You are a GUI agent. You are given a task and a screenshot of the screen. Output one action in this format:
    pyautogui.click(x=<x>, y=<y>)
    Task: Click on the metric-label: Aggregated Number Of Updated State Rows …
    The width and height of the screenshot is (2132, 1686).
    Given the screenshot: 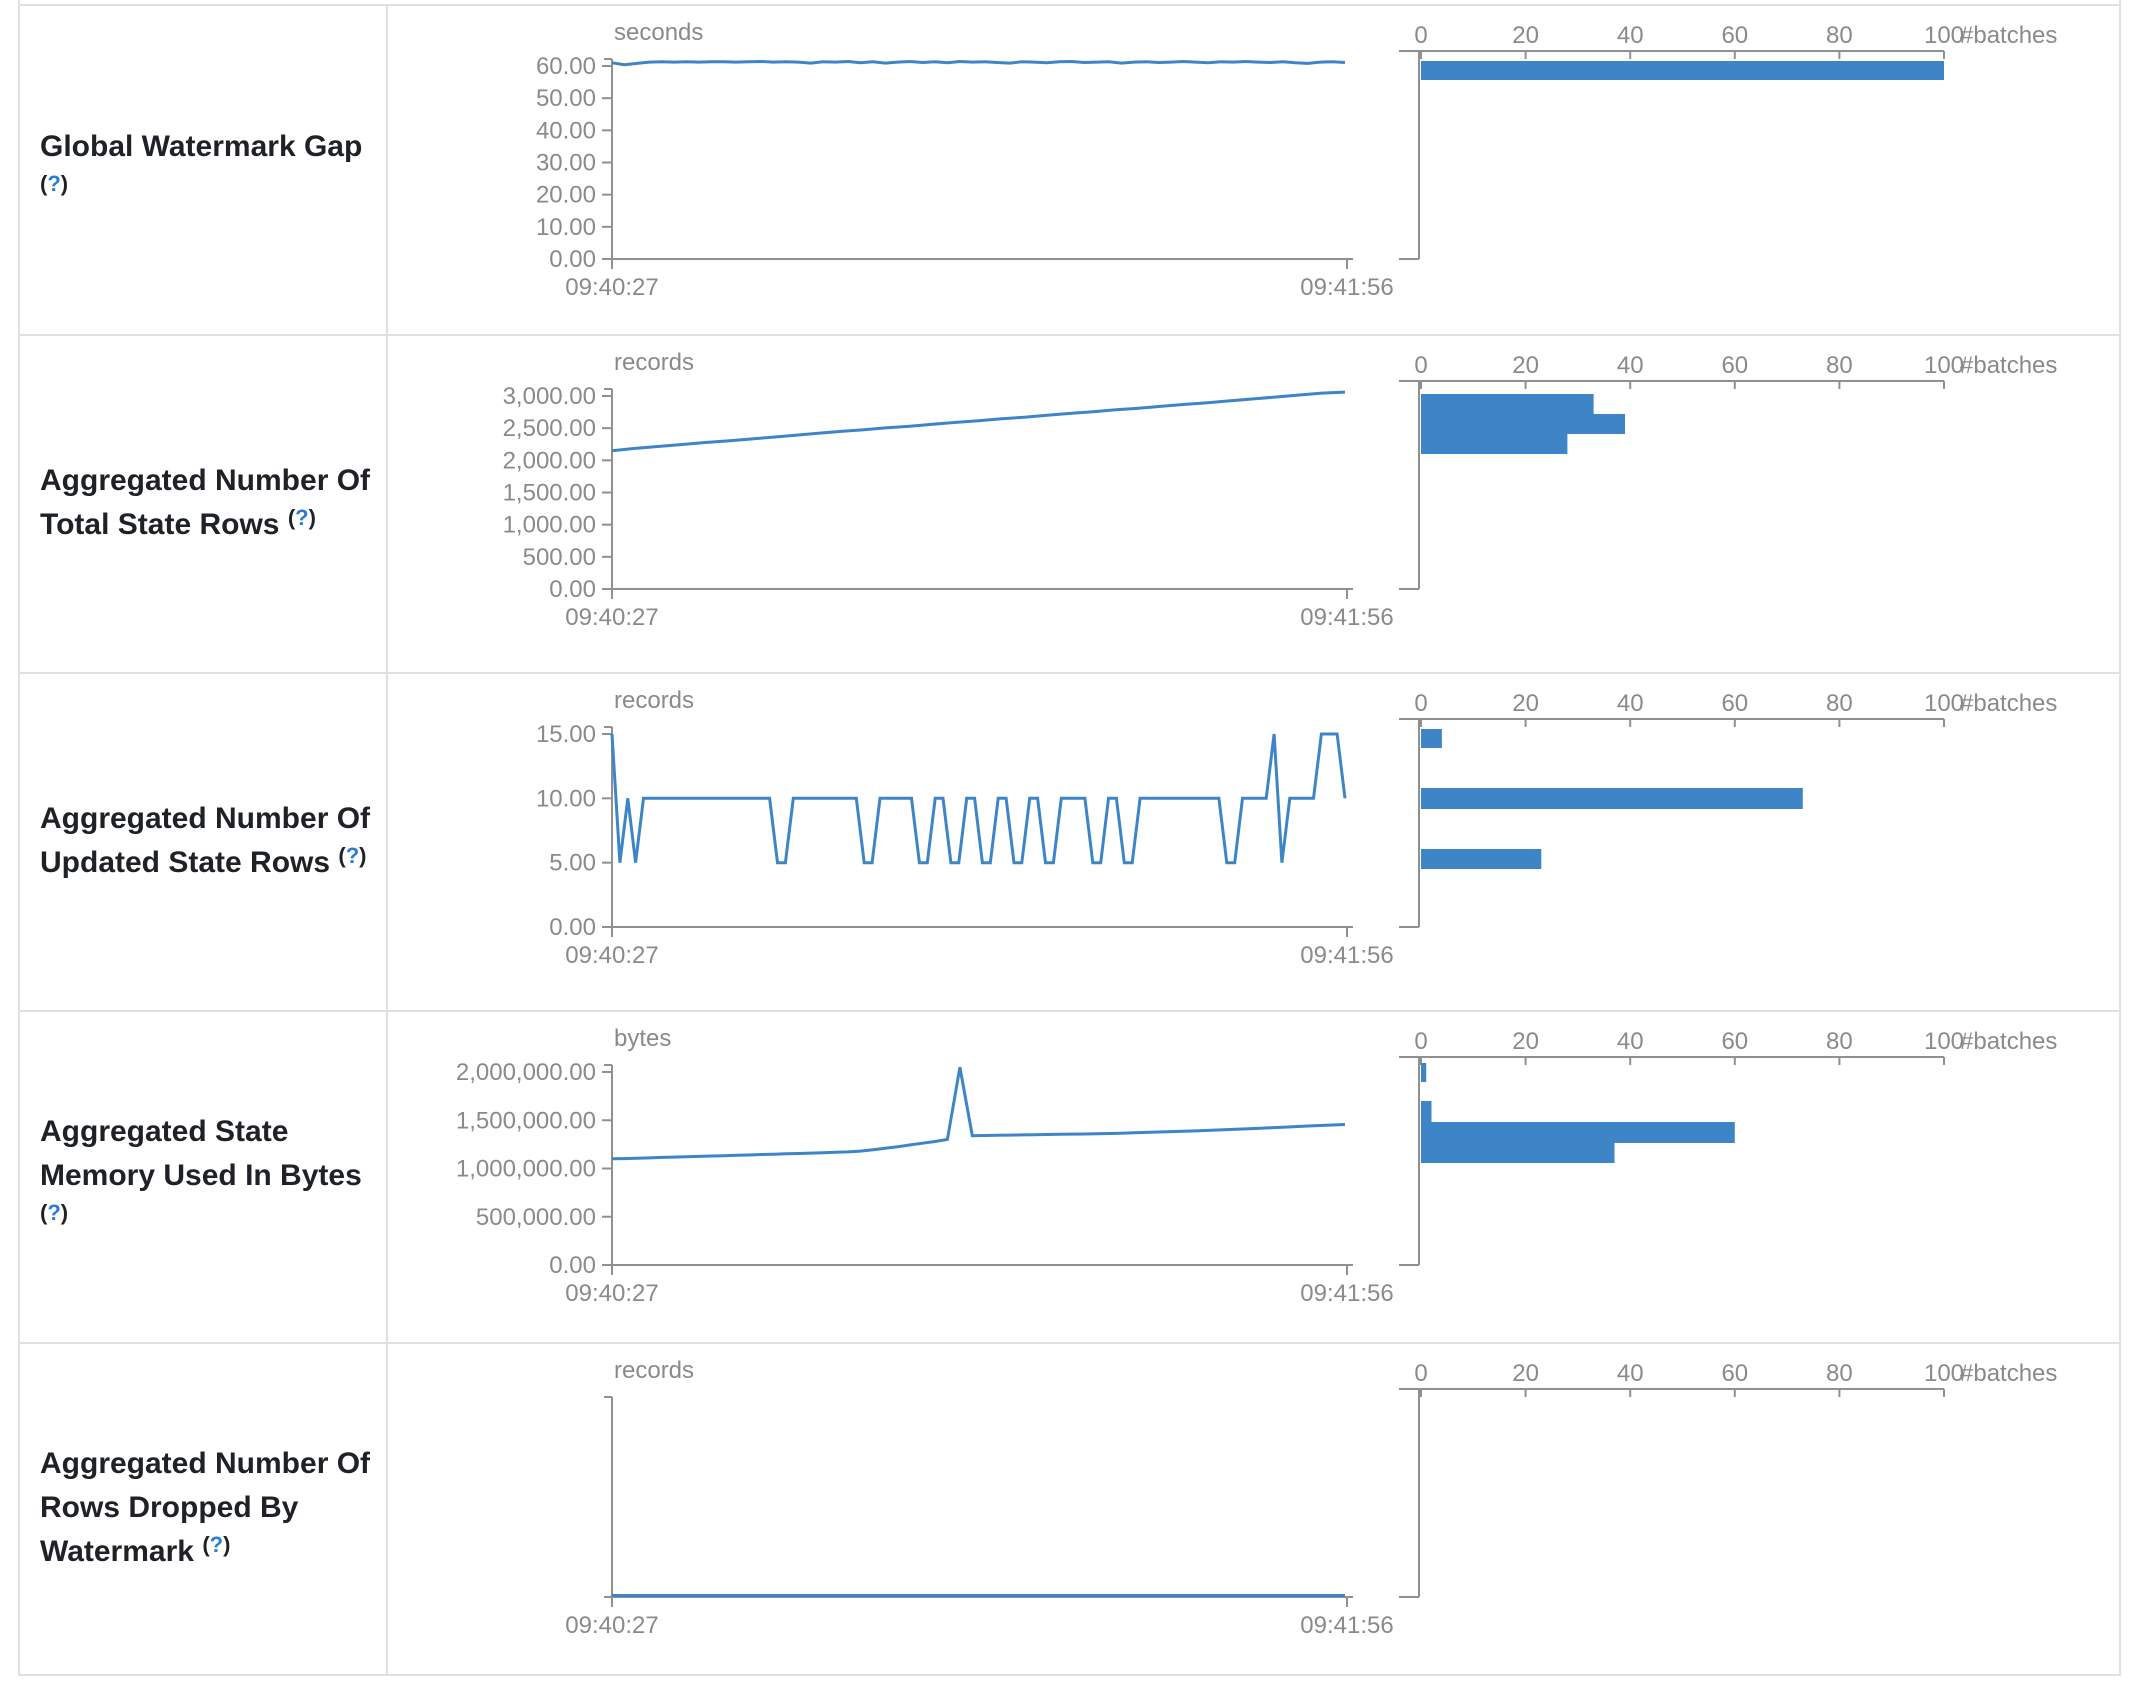 What is the action you would take?
    pyautogui.click(x=209, y=842)
    